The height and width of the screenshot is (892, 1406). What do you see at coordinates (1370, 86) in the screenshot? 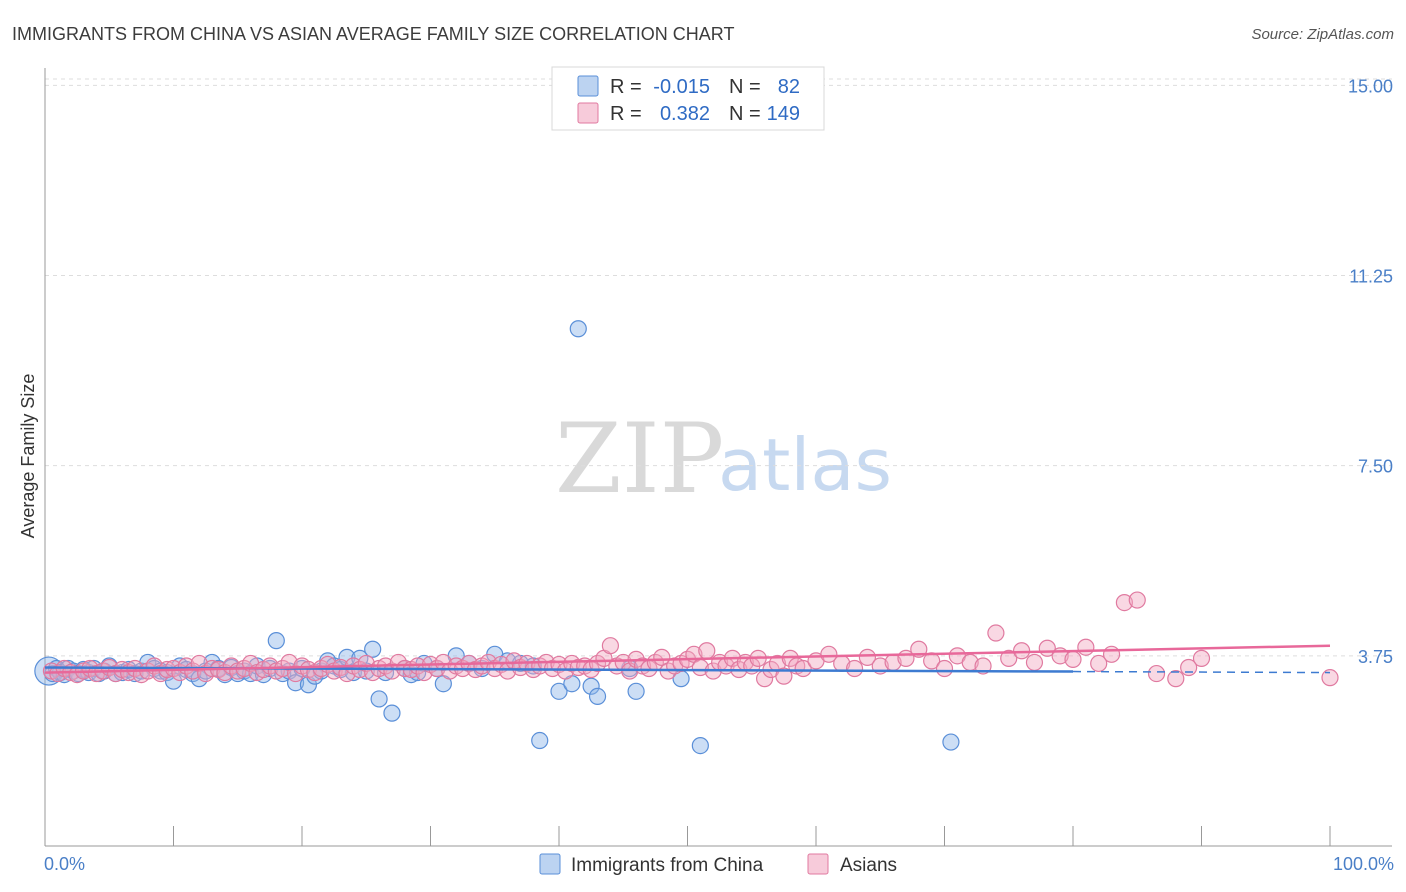
I see `y-tick-label: 15.00` at bounding box center [1370, 86].